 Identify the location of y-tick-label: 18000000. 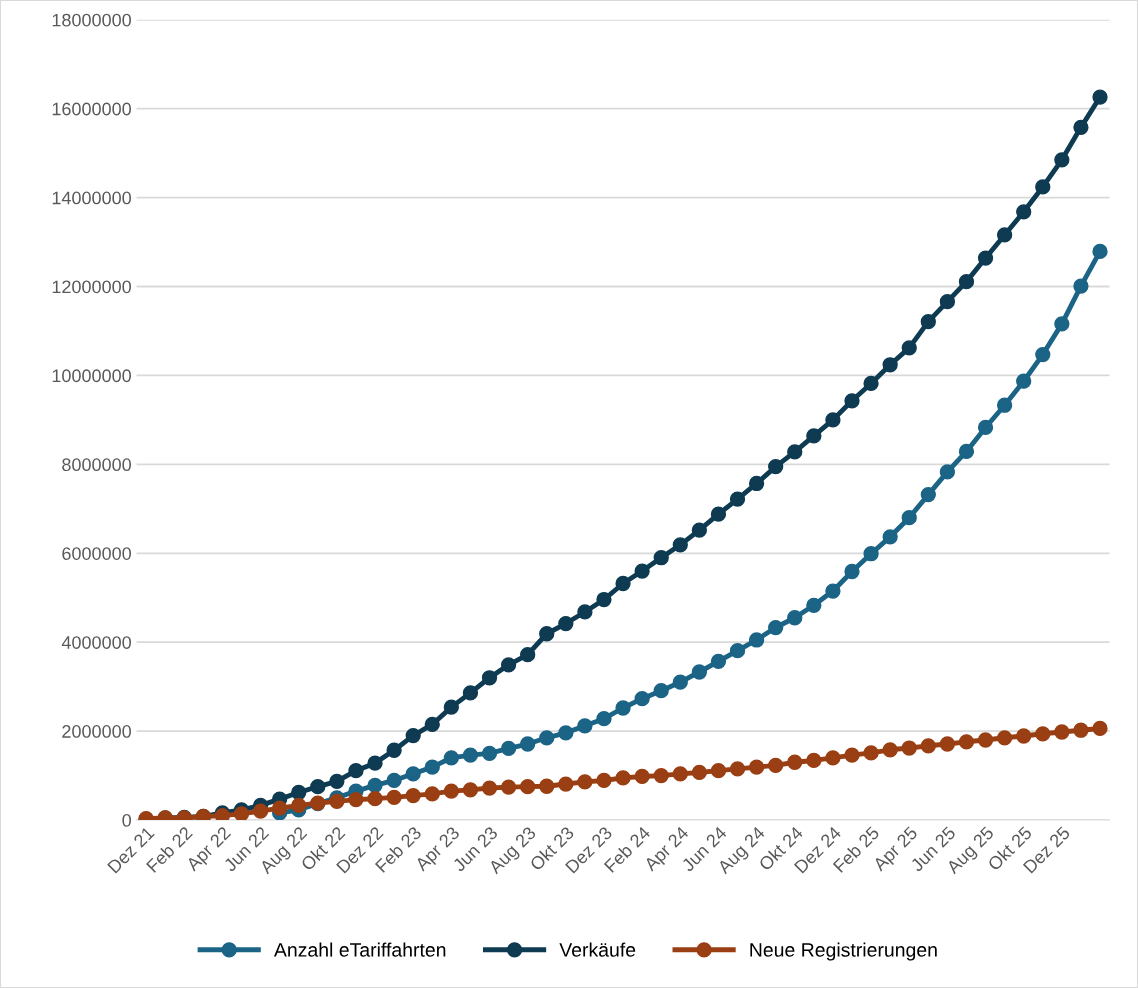
(91, 20).